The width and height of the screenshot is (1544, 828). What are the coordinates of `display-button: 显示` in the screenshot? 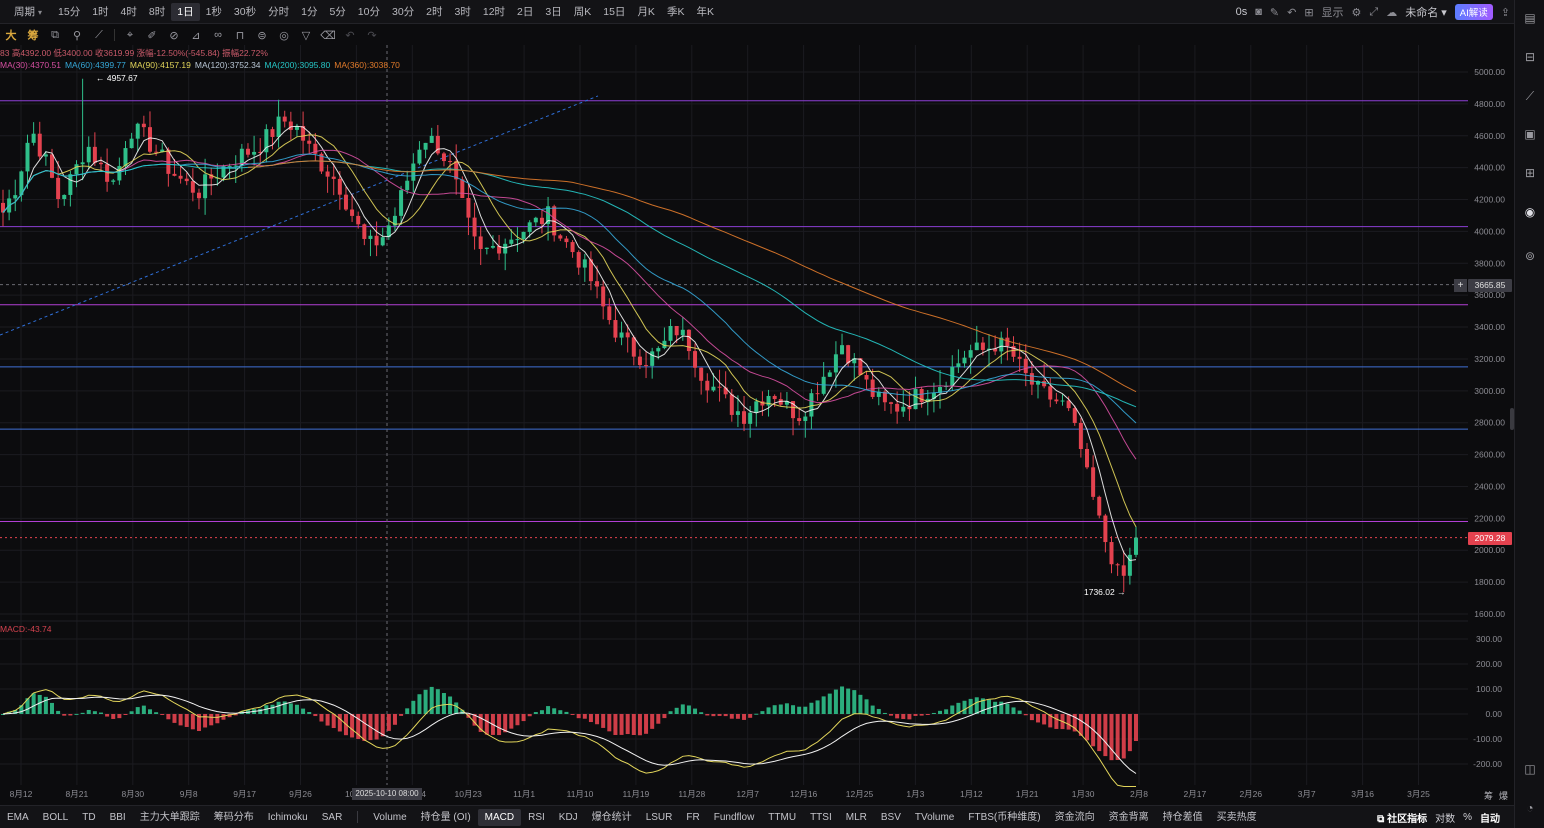 It's located at (1332, 13).